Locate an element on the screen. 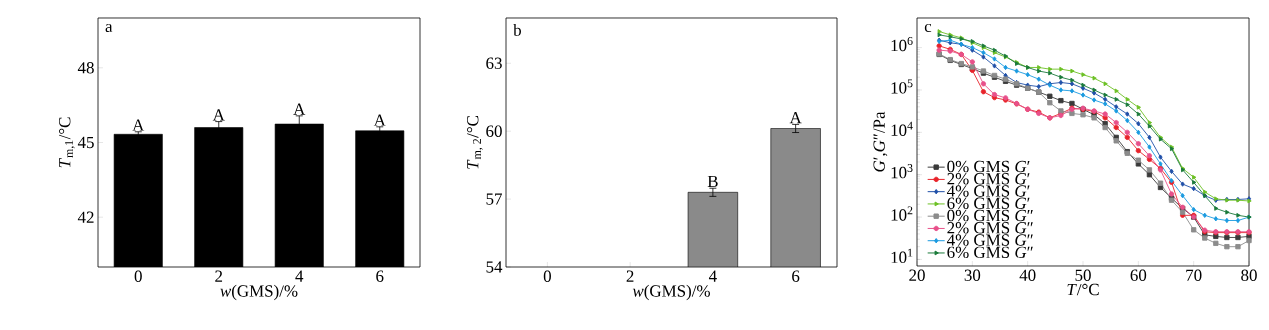 The width and height of the screenshot is (1269, 330). x-tick-label: 50 is located at coordinates (1083, 275).